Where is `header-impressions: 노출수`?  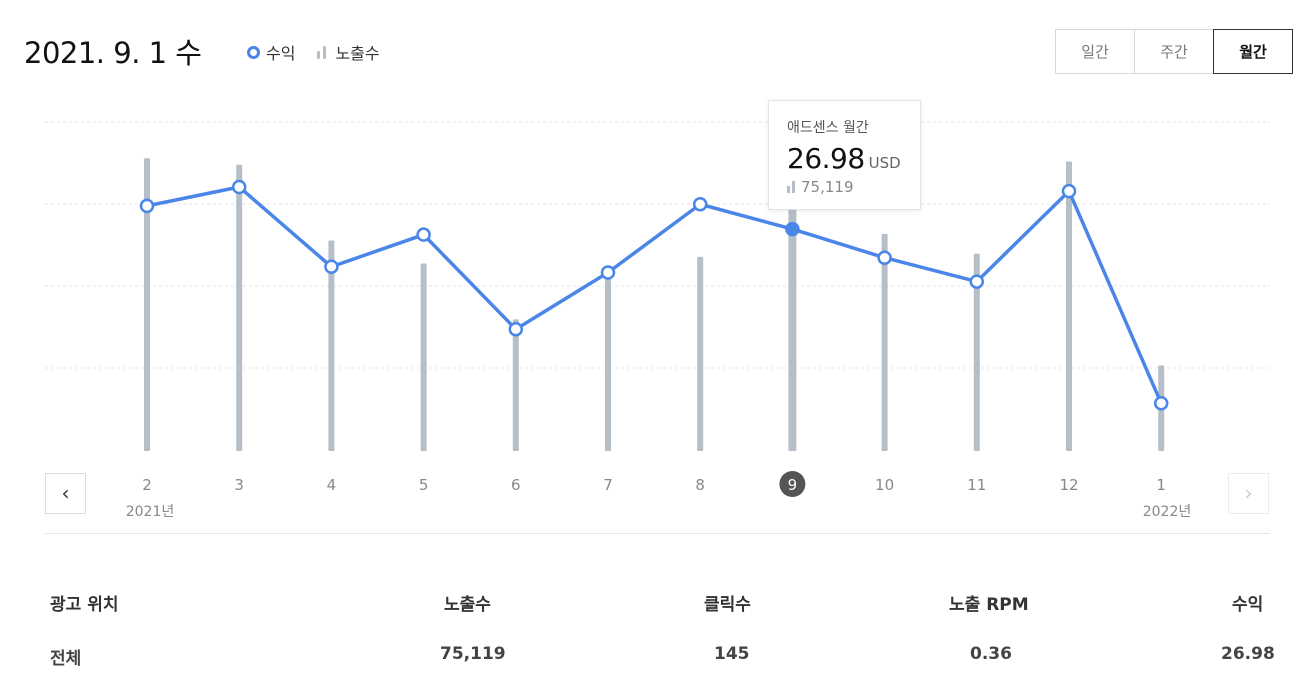
header-impressions: 노출수 is located at coordinates (467, 605).